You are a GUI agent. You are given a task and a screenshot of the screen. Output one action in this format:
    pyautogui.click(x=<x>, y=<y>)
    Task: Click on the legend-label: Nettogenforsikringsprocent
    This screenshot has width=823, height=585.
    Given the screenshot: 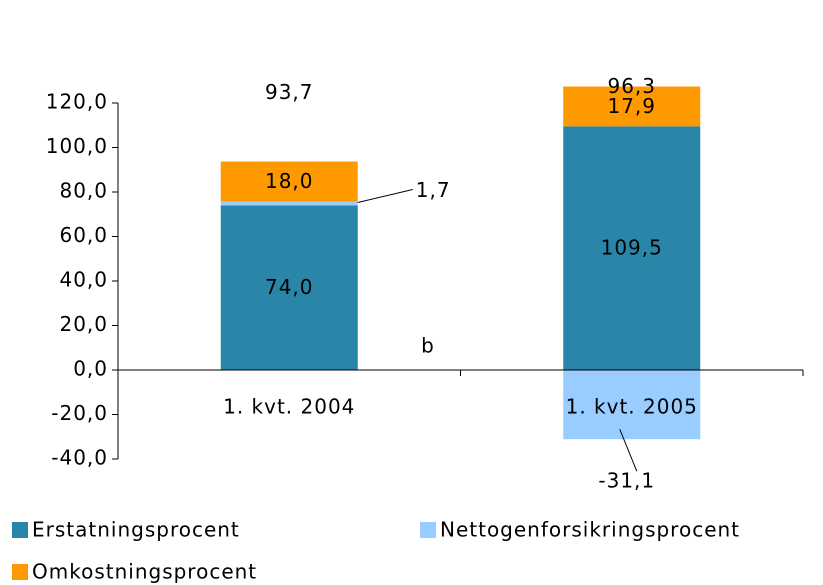 What is the action you would take?
    pyautogui.click(x=590, y=530)
    